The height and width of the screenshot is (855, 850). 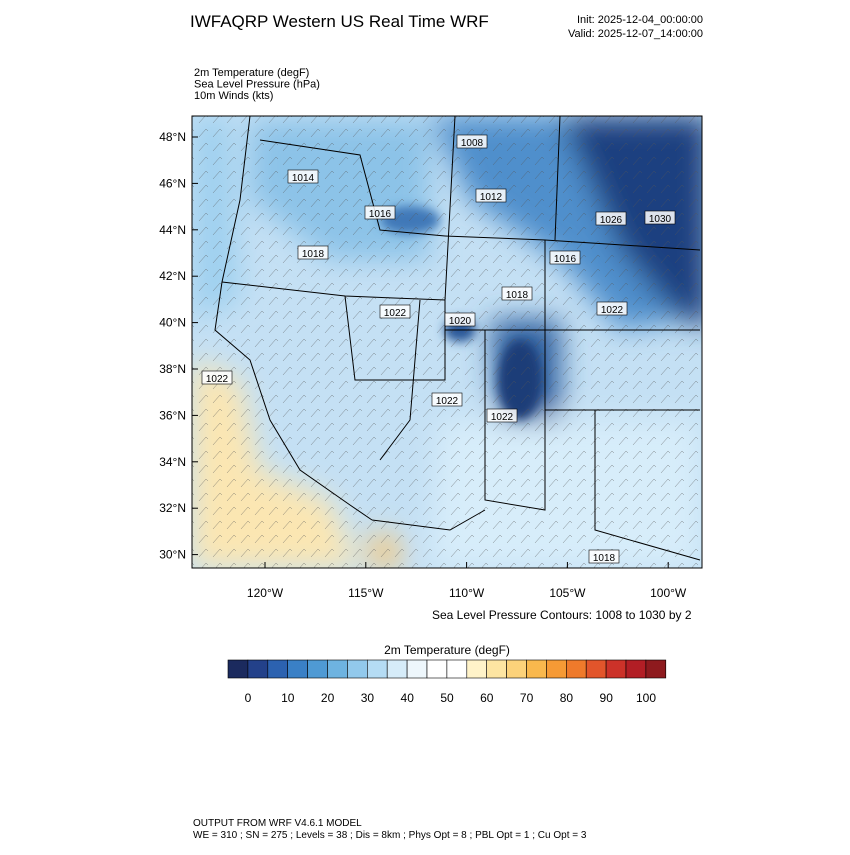 I want to click on title: IWFAQRP Western US Real Time WRF, so click(x=339, y=21).